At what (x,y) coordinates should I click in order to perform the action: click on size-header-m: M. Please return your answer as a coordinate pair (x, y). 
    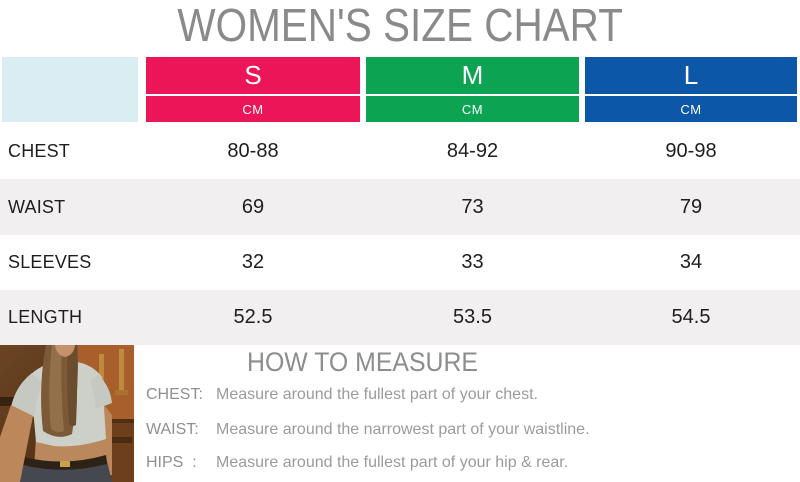
    Looking at the image, I should click on (472, 75).